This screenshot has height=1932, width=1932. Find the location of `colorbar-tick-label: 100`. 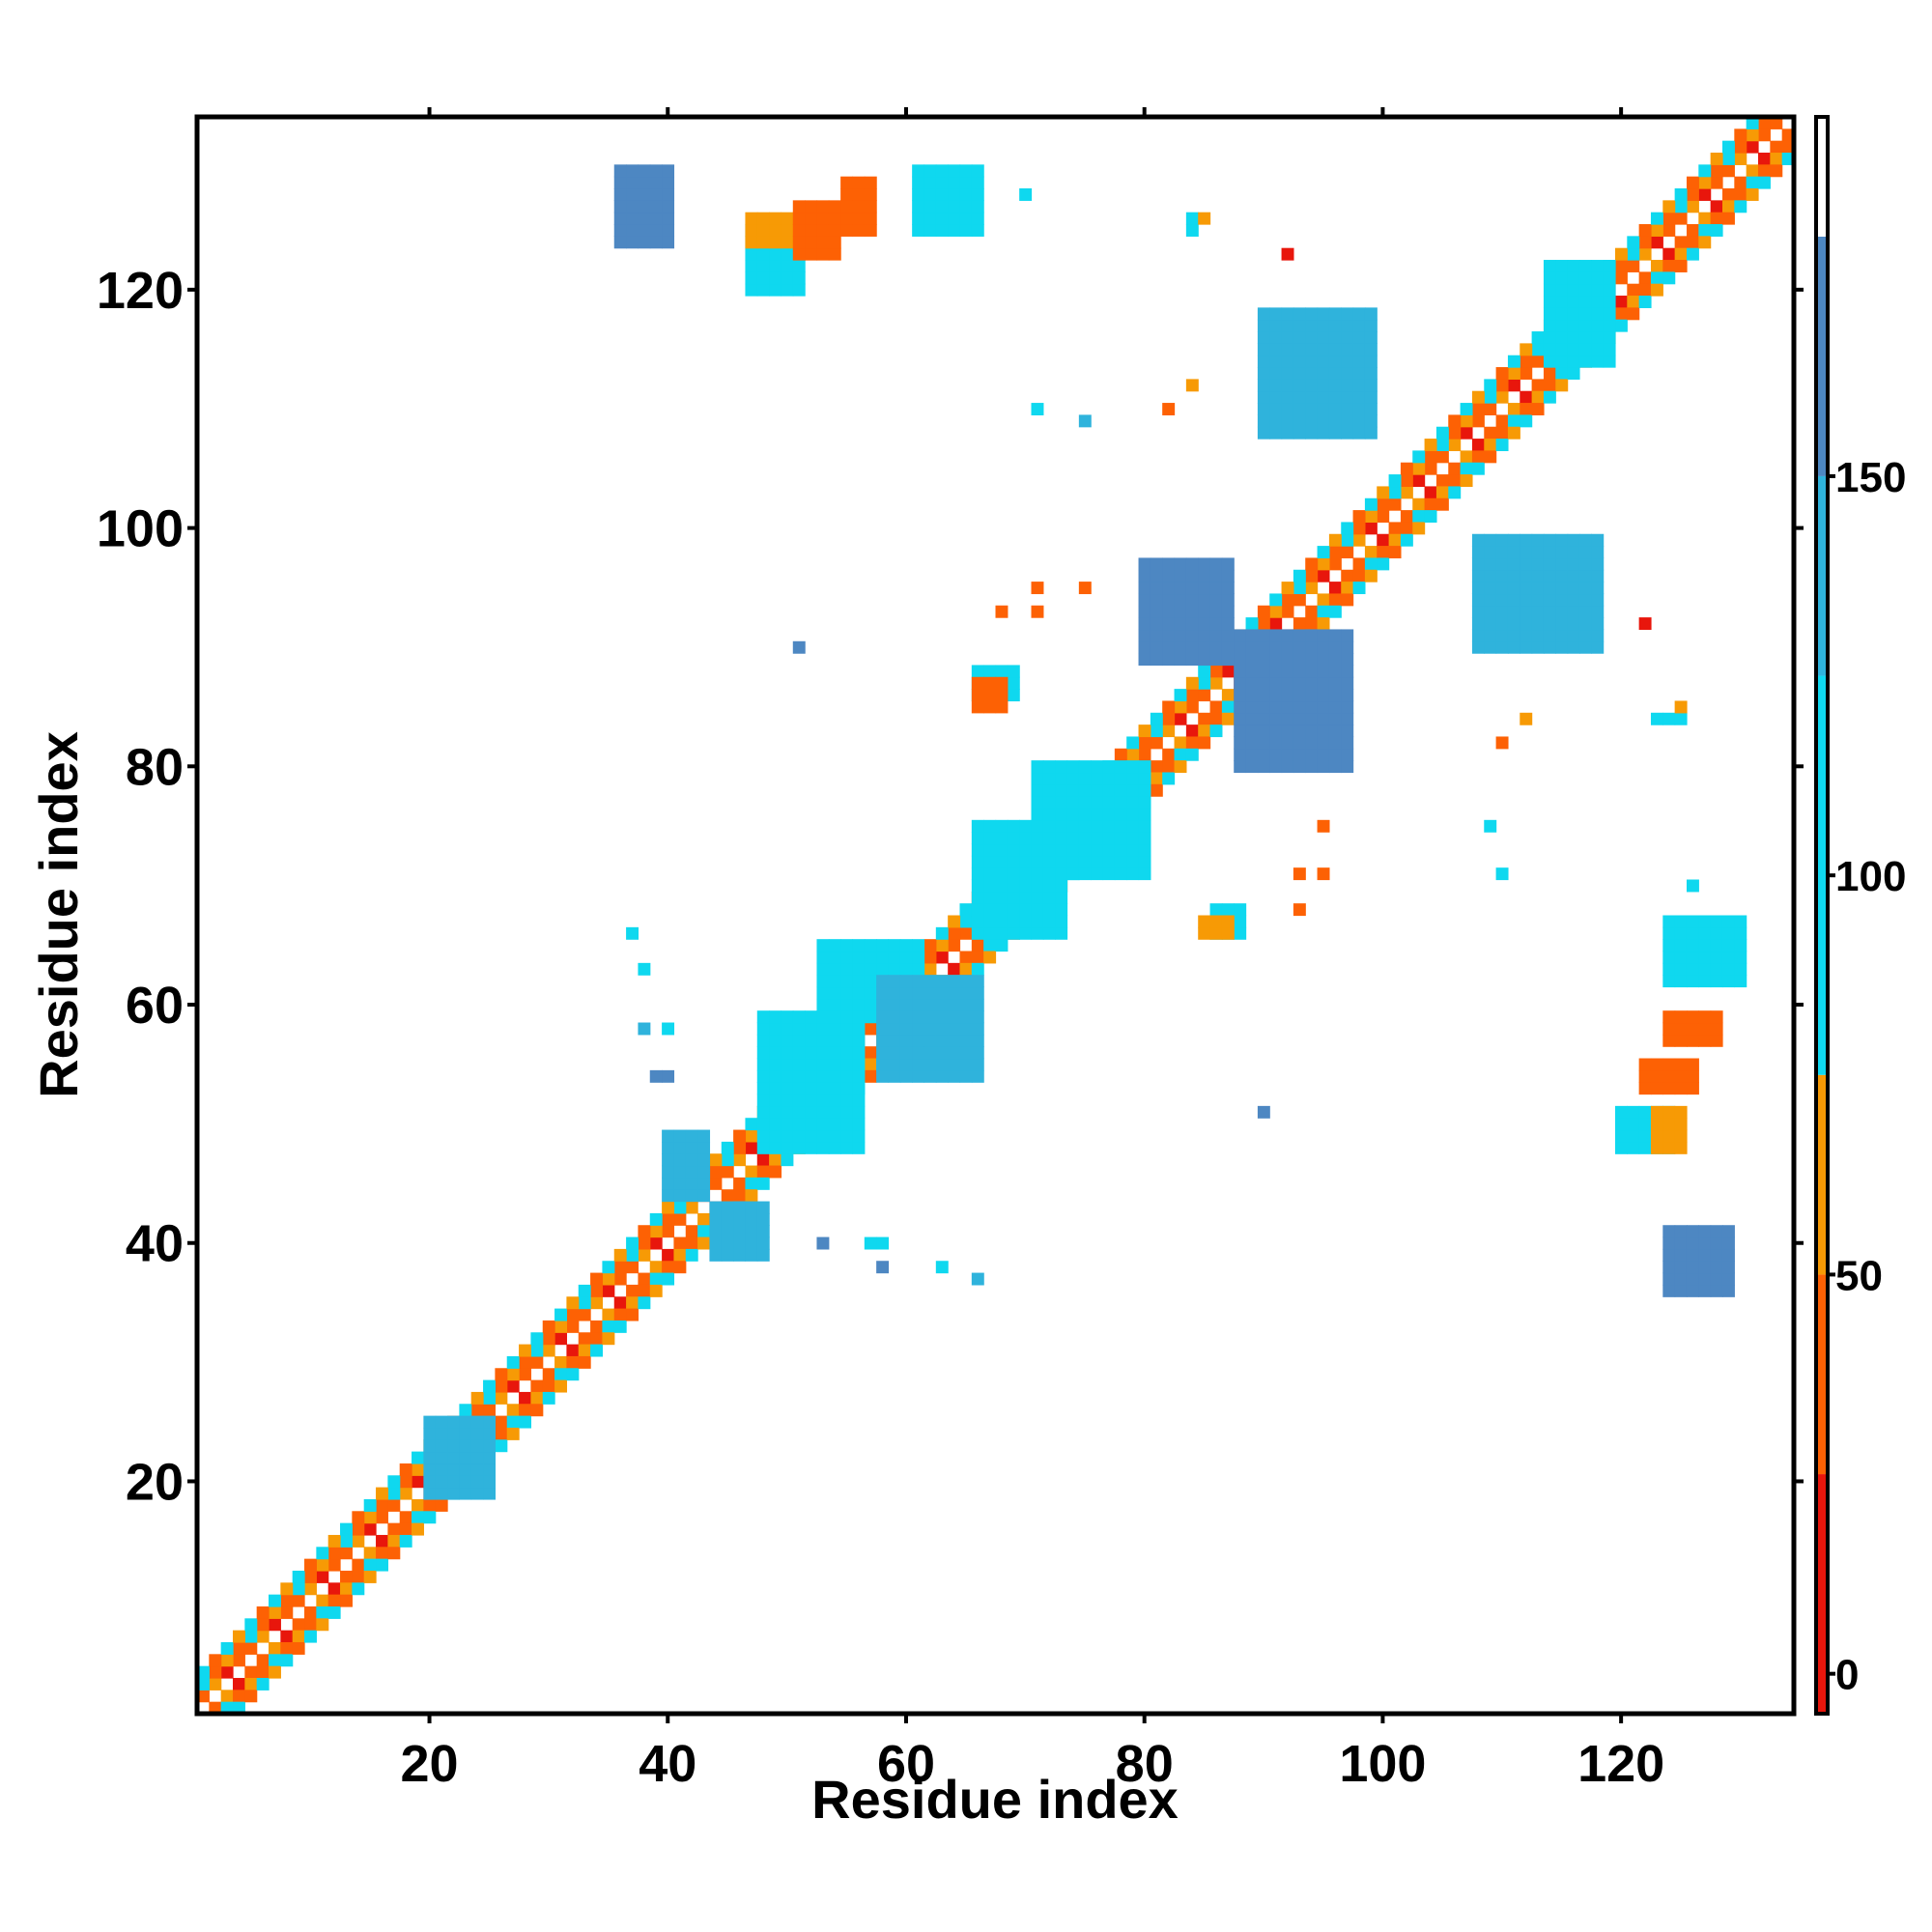

colorbar-tick-label: 100 is located at coordinates (1870, 876).